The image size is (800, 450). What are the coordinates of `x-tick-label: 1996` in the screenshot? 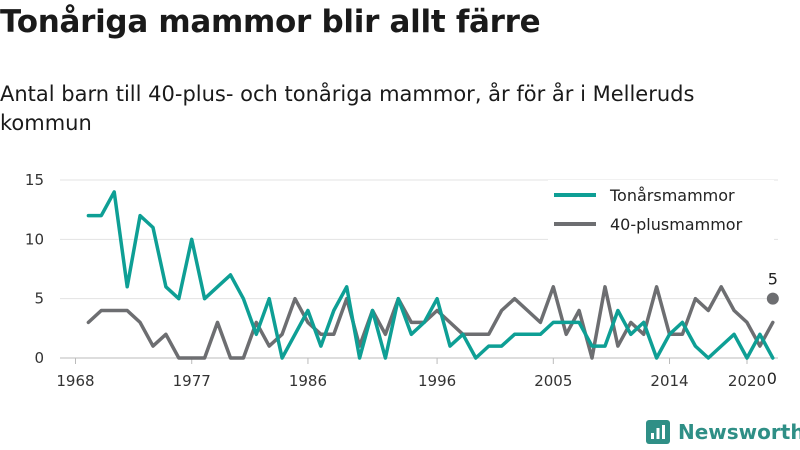 It's located at (437, 381).